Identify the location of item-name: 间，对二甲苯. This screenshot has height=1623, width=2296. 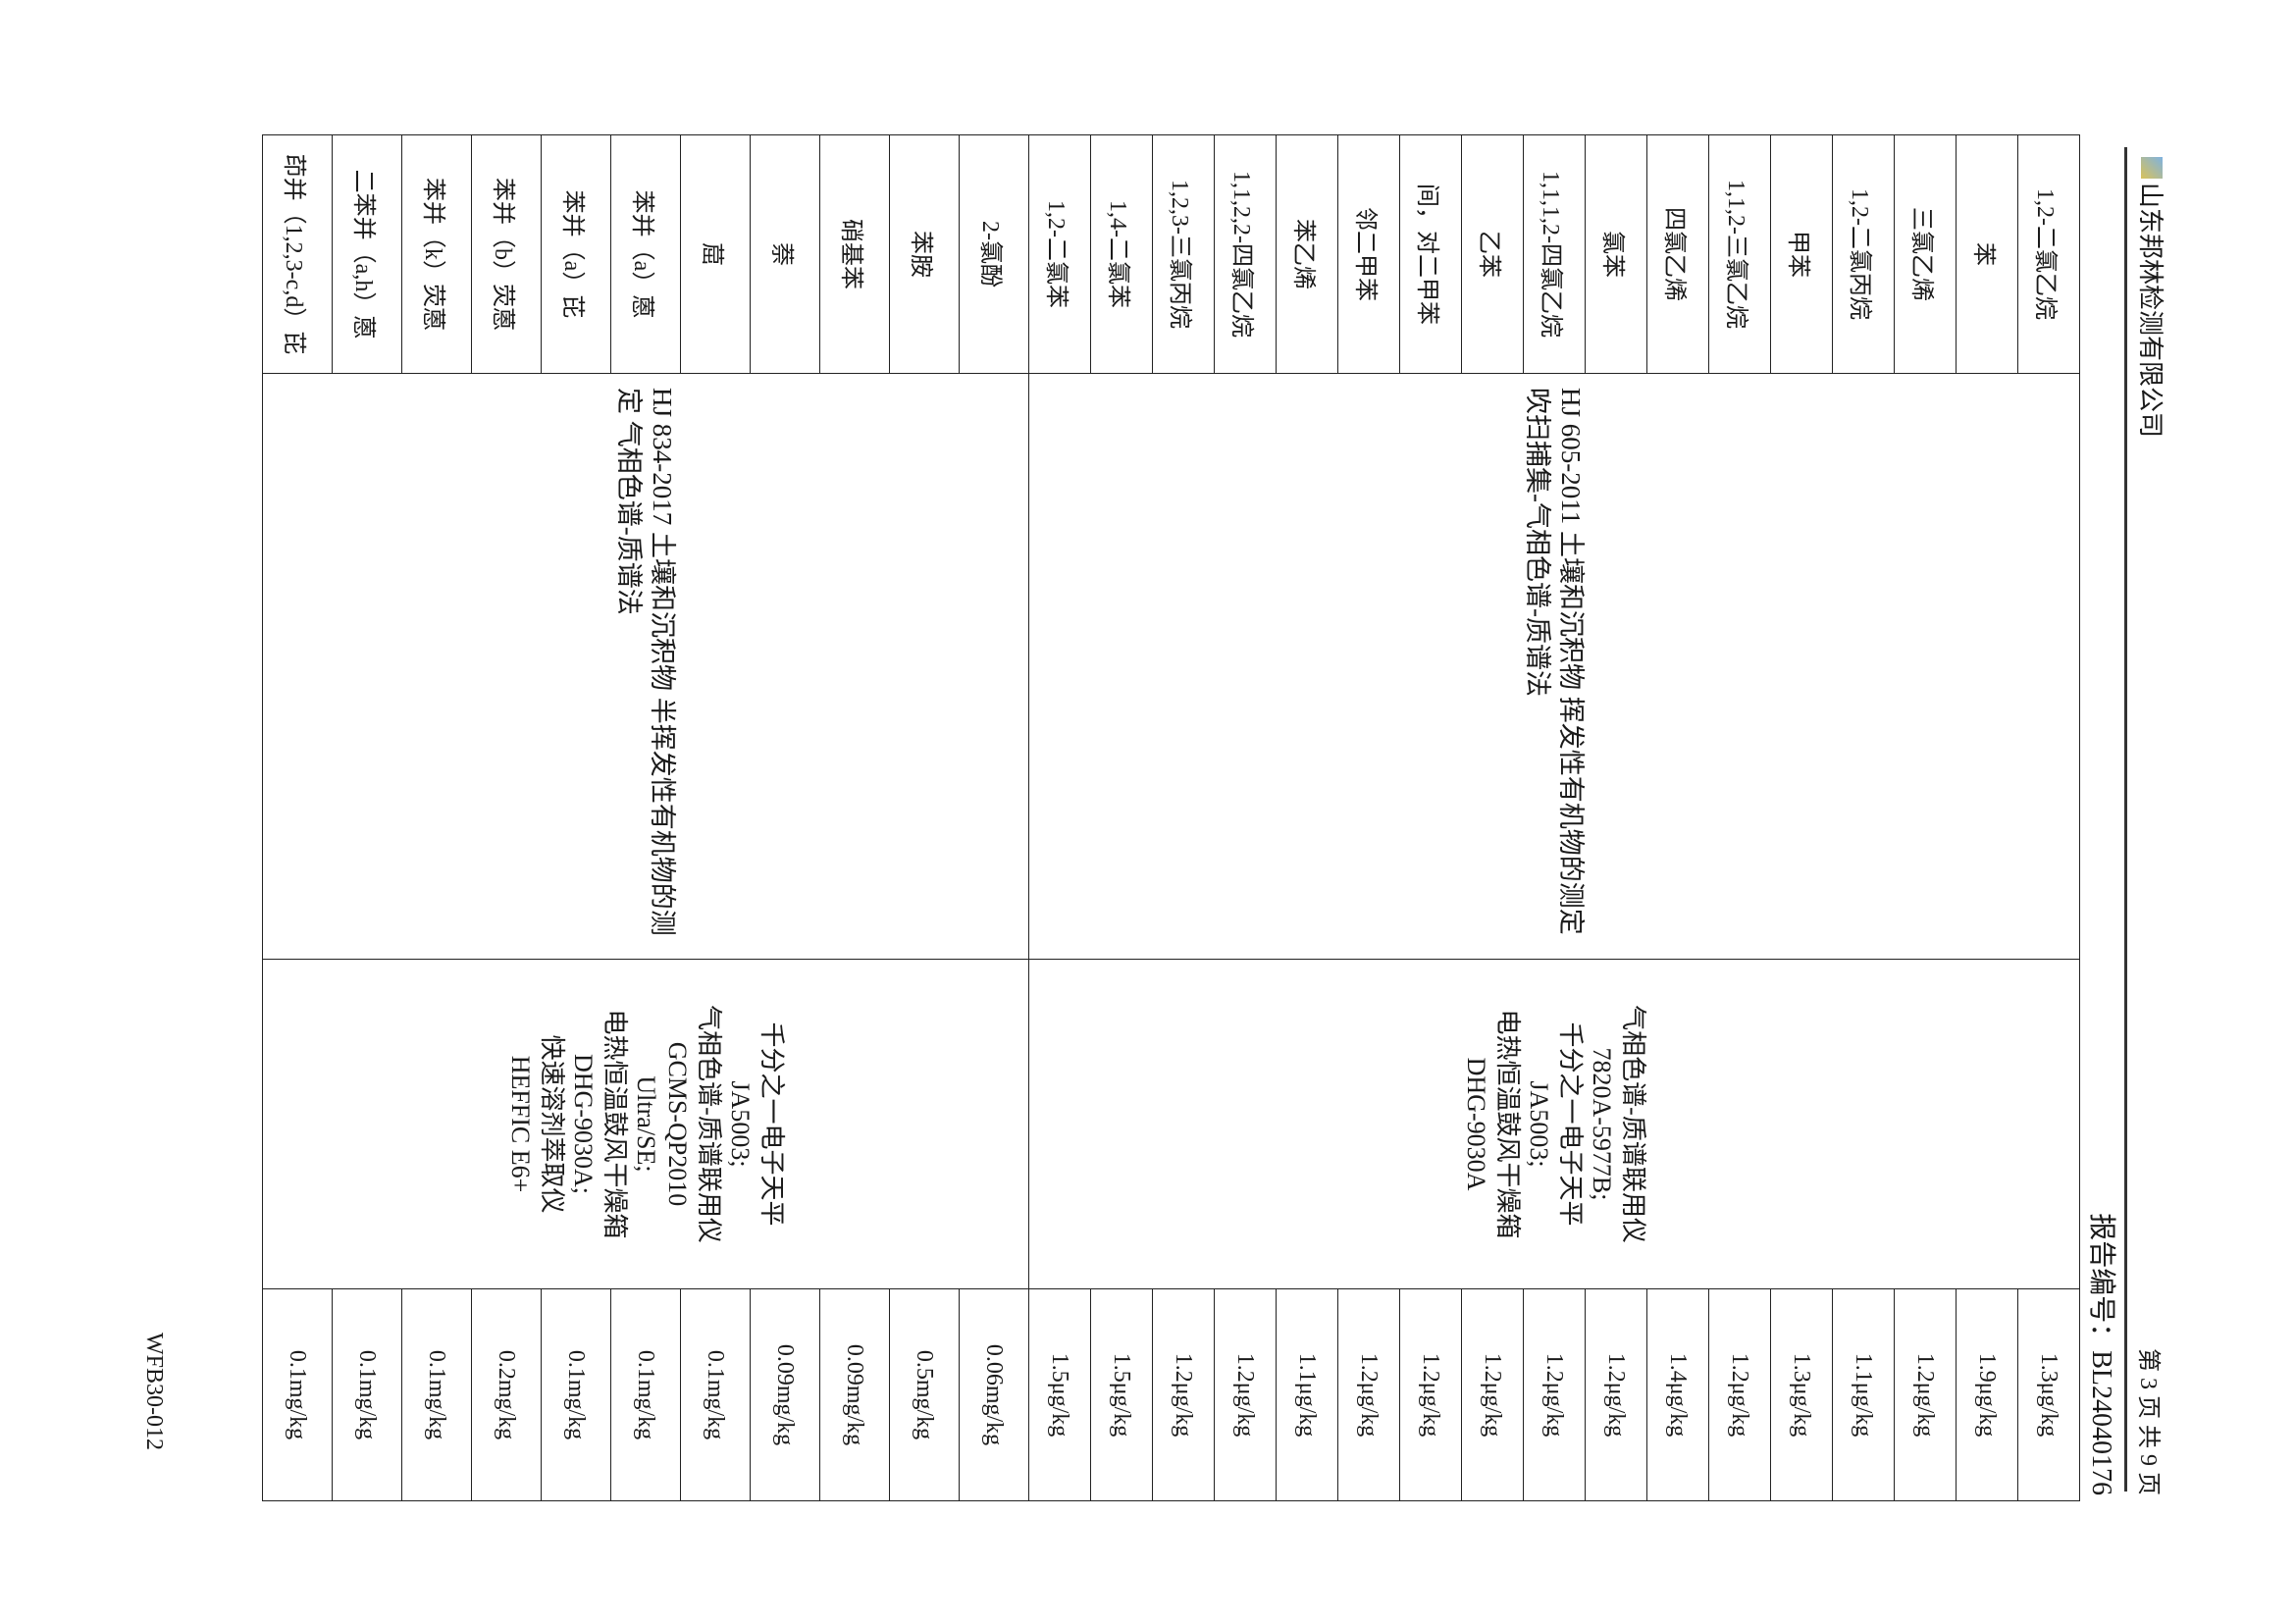
(1430, 254).